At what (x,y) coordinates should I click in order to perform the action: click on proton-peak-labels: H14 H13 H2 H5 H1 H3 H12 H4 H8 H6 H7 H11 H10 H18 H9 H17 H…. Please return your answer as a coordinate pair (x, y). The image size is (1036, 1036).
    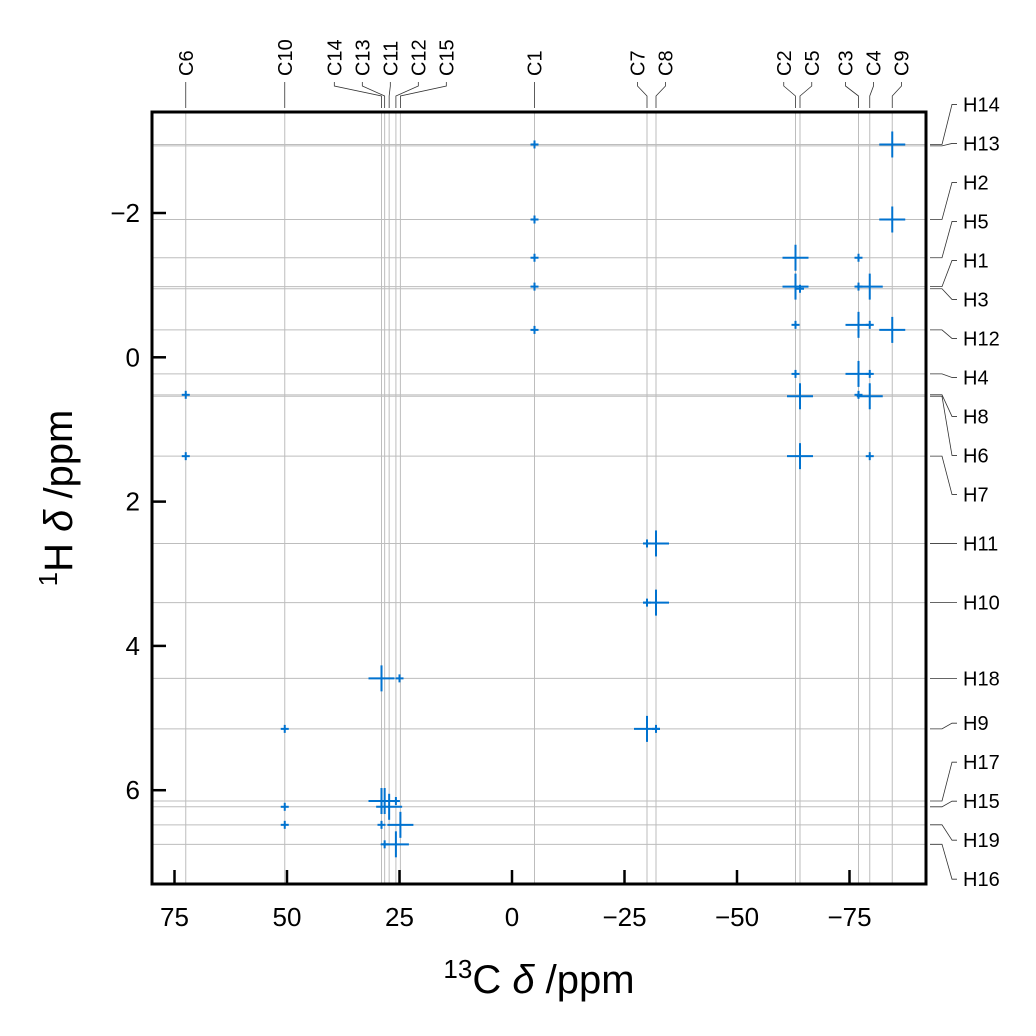
    Looking at the image, I should click on (965, 492).